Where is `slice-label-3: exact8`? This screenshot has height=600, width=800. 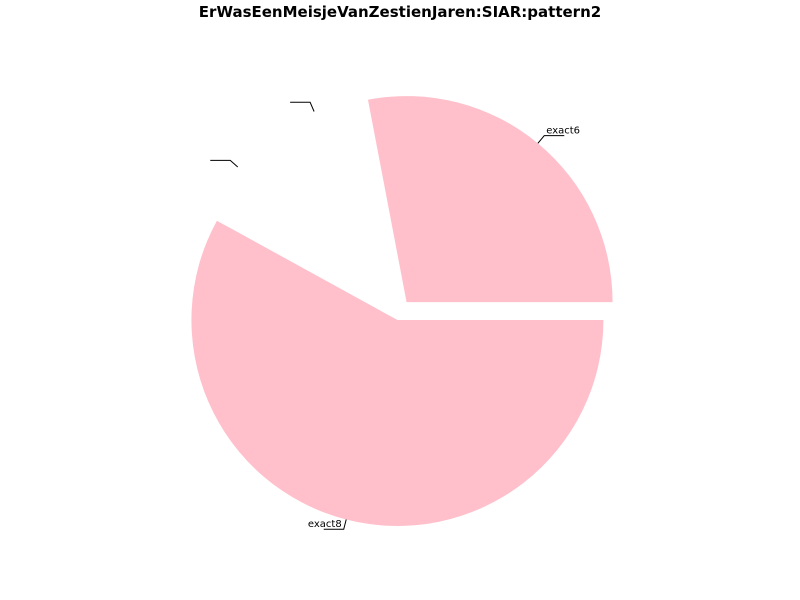 slice-label-3: exact8 is located at coordinates (325, 524).